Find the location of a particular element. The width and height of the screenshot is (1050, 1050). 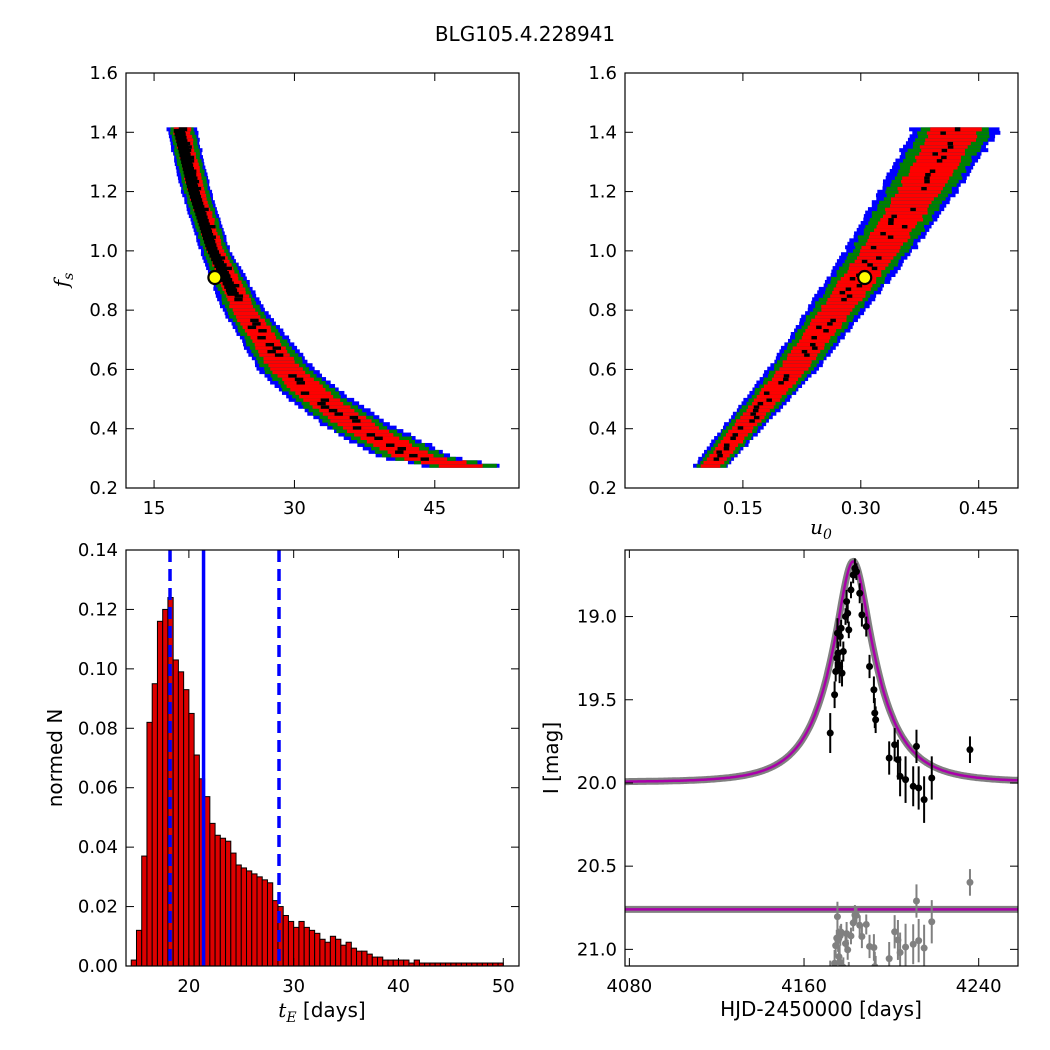

figure-title: BLG105.4.228941 is located at coordinates (525, 34).